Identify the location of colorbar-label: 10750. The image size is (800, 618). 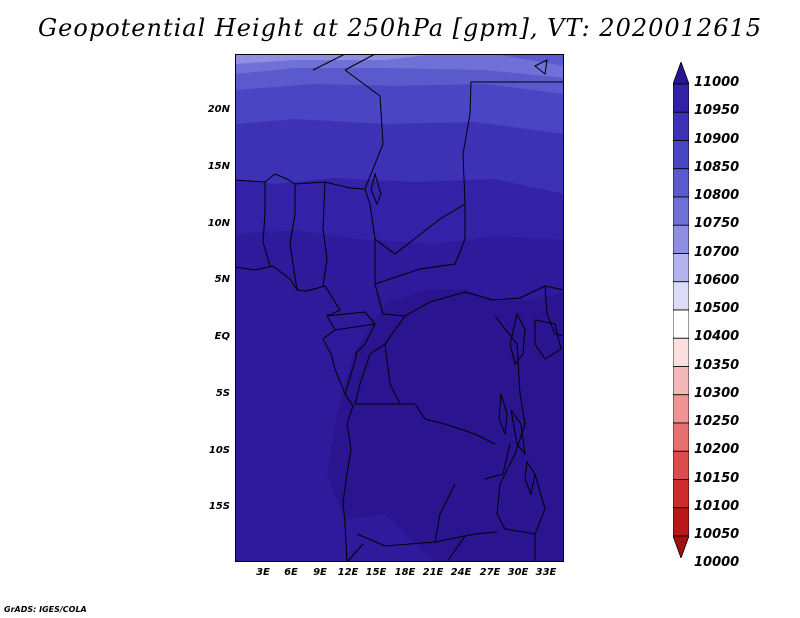
(717, 224).